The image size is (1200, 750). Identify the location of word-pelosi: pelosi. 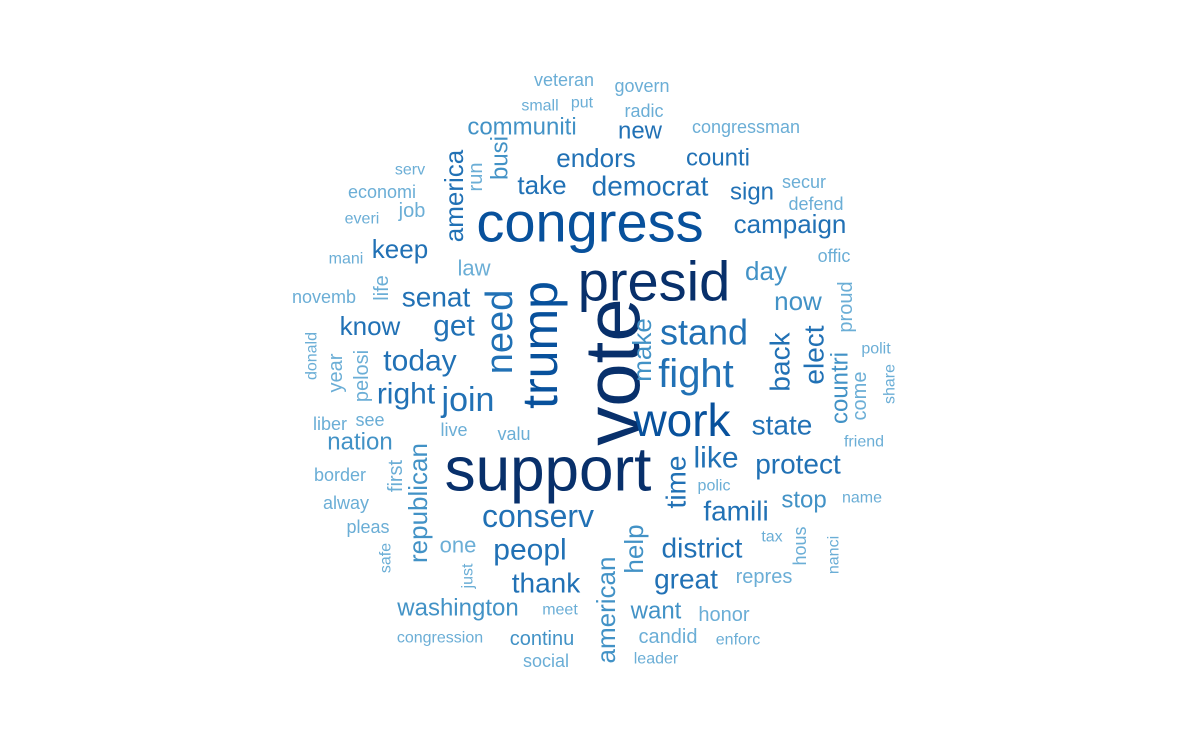
(362, 376).